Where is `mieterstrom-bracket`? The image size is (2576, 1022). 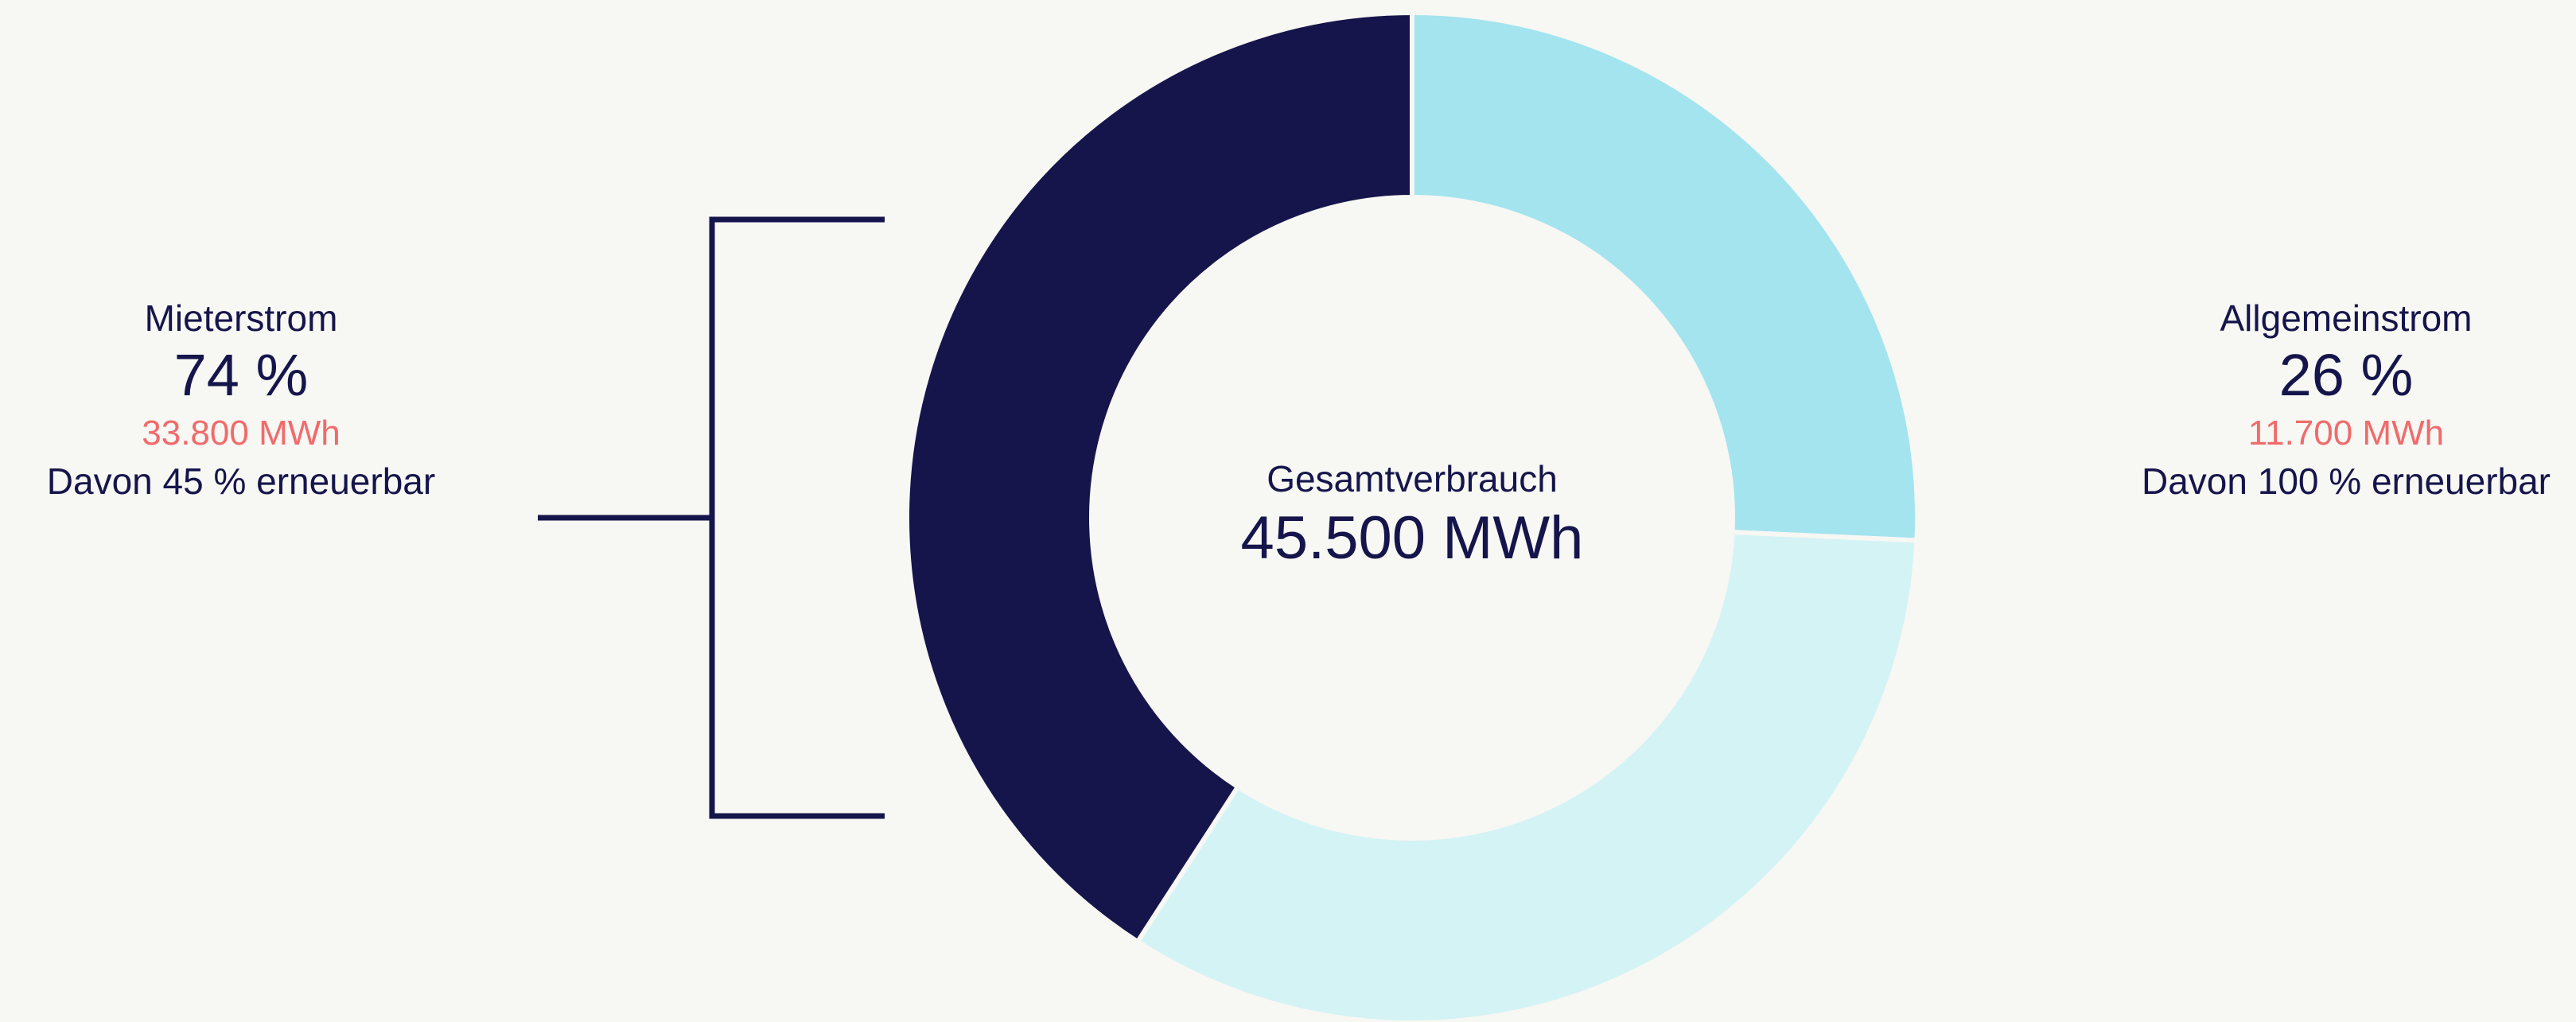 mieterstrom-bracket is located at coordinates (712, 517).